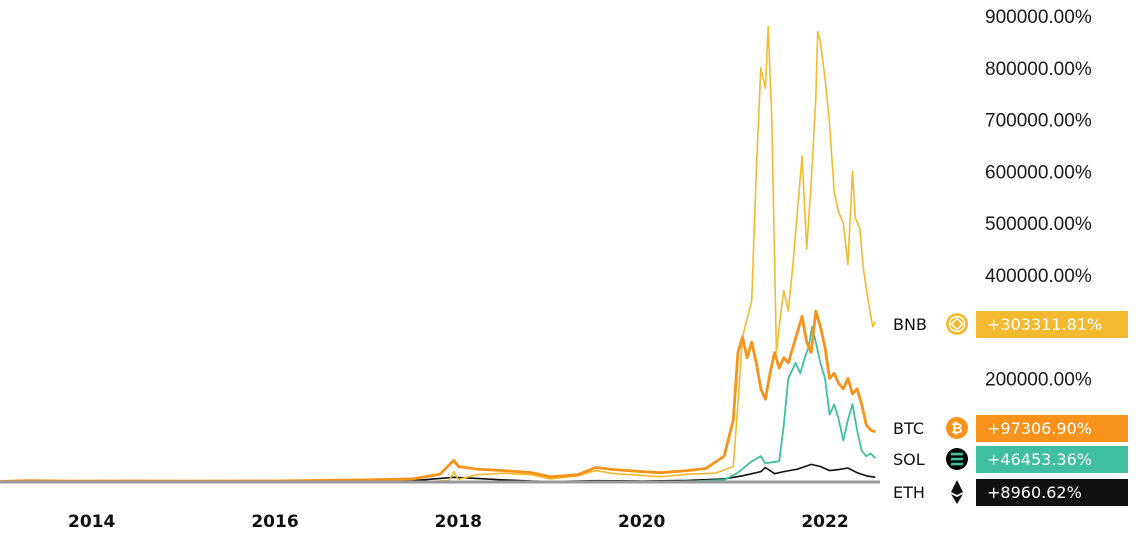 This screenshot has height=559, width=1136. What do you see at coordinates (957, 492) in the screenshot?
I see `eth-icon` at bounding box center [957, 492].